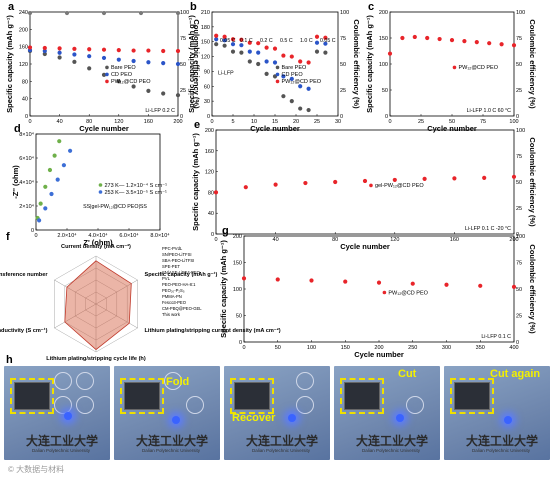  Describe the element at coordinates (116, 316) in the screenshot. I see `radar-spoke` at that location.